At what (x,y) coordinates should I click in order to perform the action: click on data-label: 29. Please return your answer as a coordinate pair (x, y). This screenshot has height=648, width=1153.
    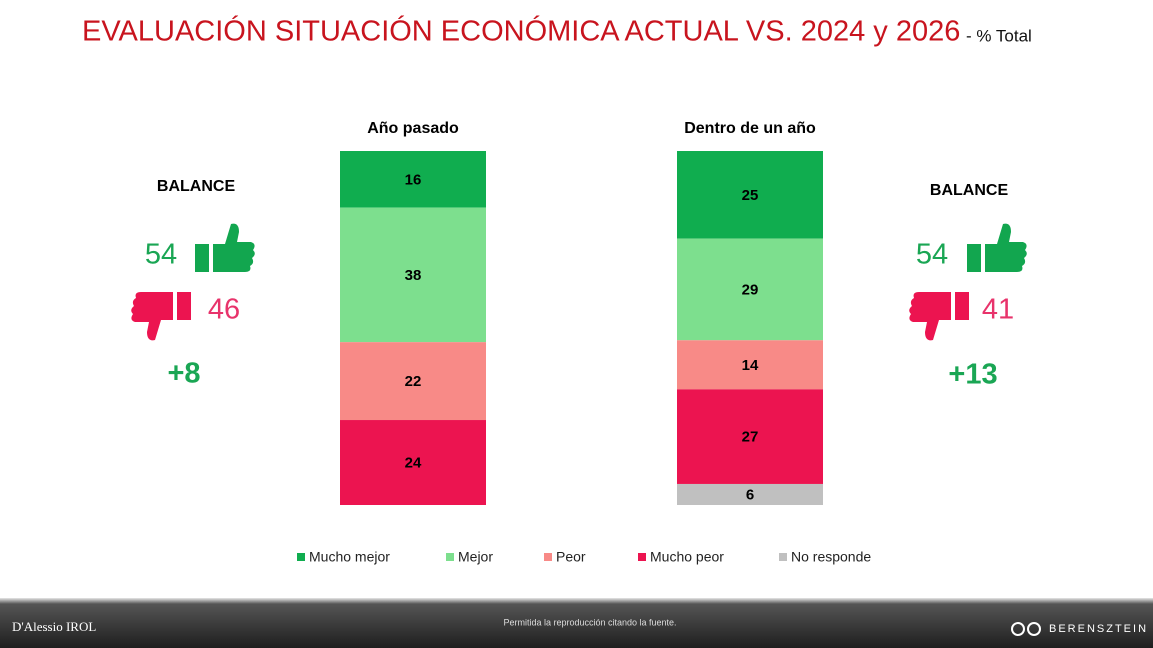
    Looking at the image, I should click on (750, 289).